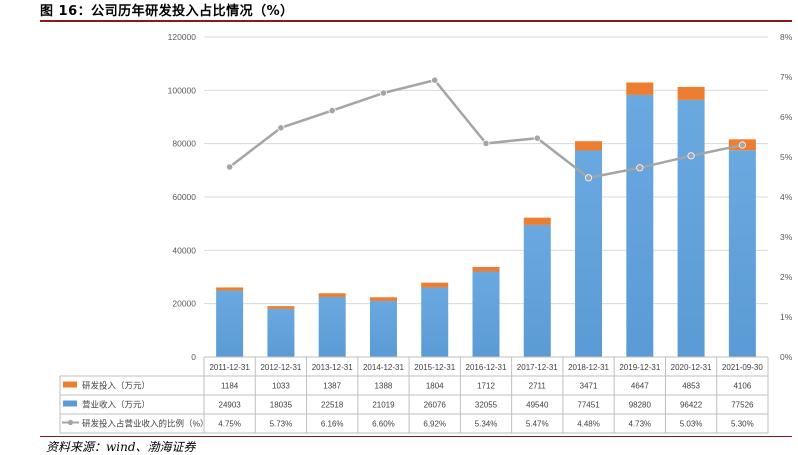  I want to click on legend-label: 研发投入（万元）, so click(116, 386).